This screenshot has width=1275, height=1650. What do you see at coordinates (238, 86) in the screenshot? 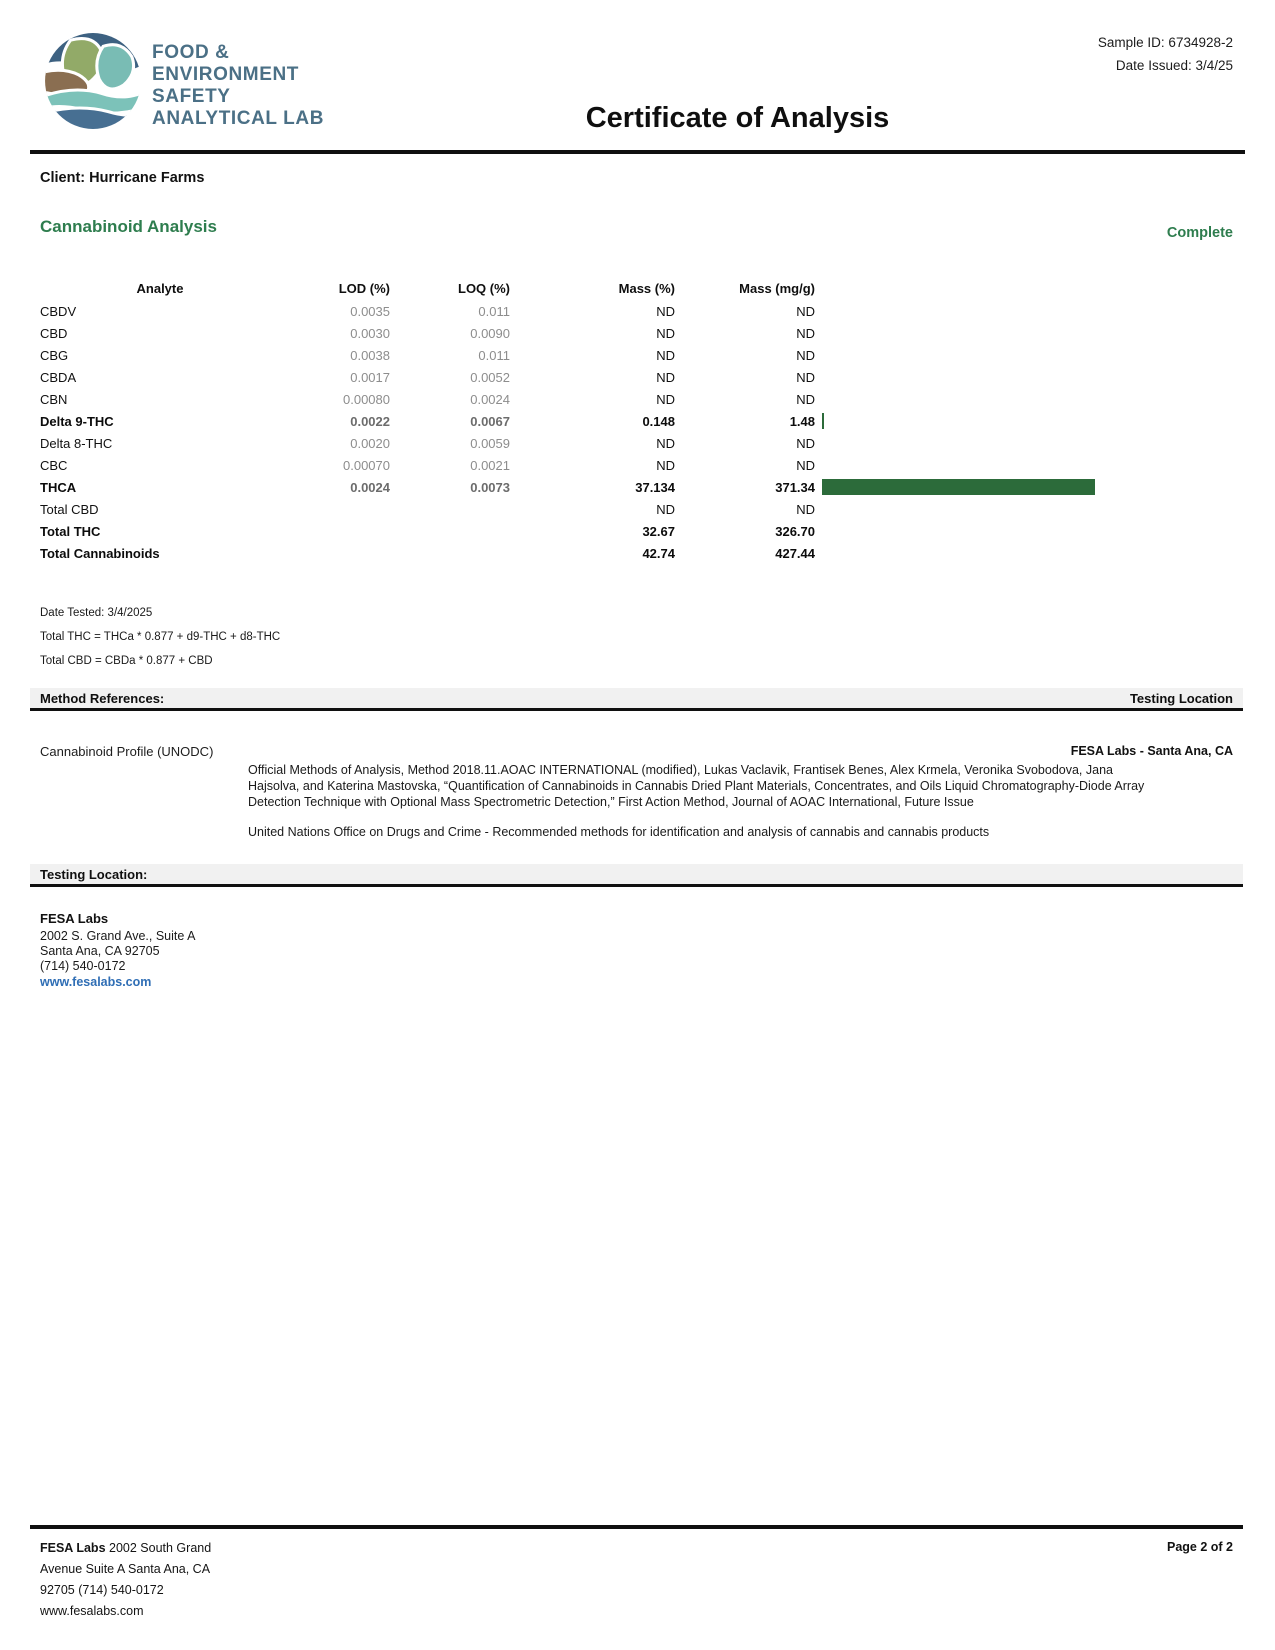
I see `lab-logo-wordmark: FOOD & ENVIRONMENT SAFETY ANALYTICAL LAB` at bounding box center [238, 86].